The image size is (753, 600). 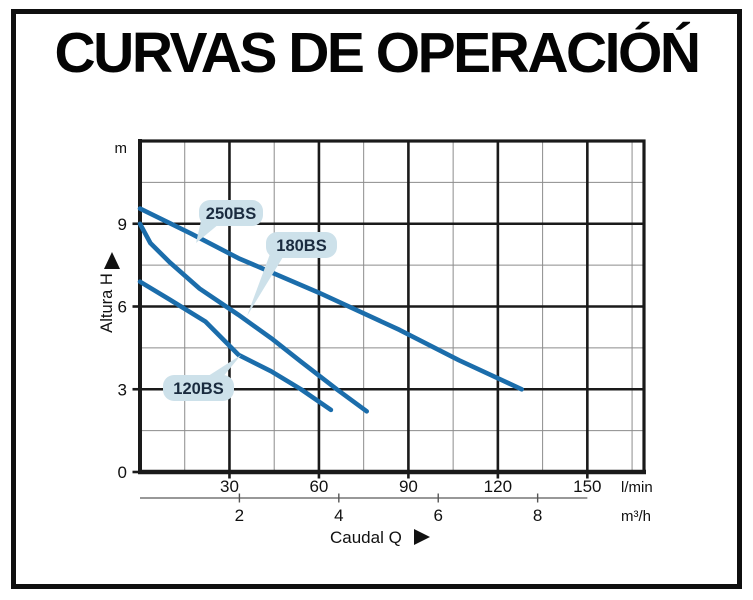 I want to click on curve-120BS, so click(x=235, y=346).